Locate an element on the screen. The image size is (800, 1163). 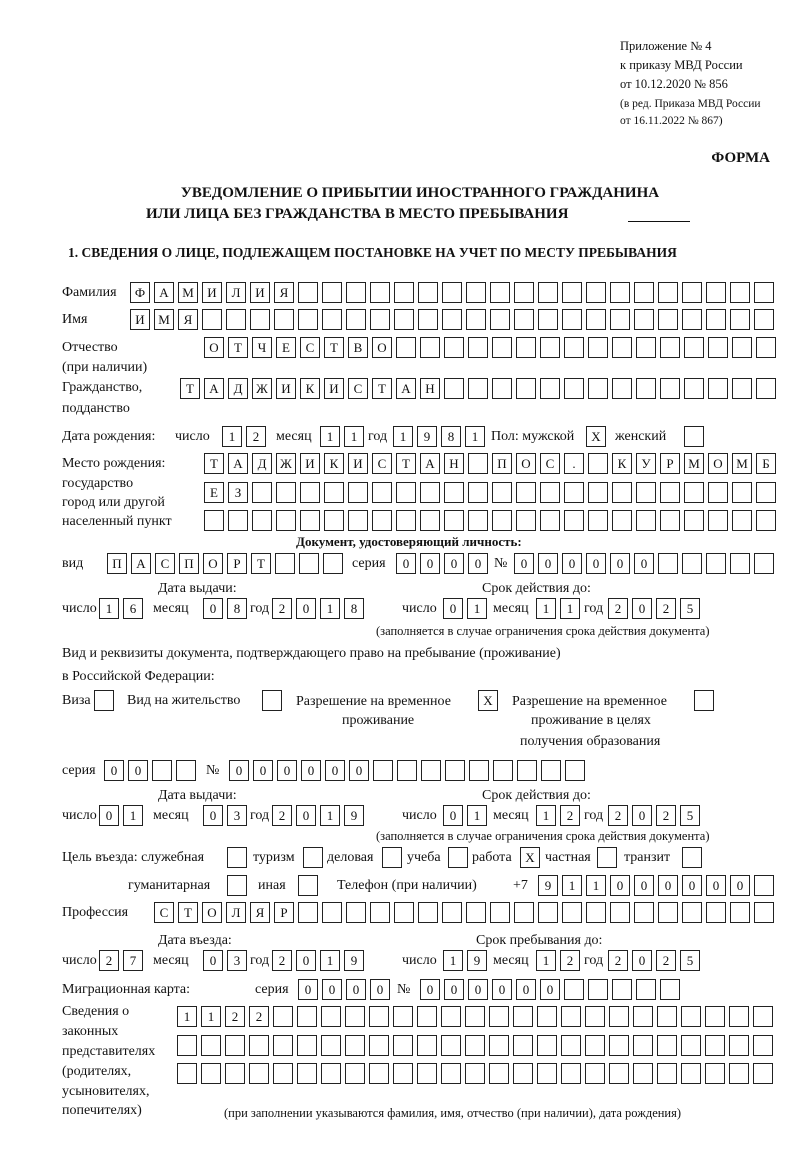
entry-day-label: число is located at coordinates (79, 960).